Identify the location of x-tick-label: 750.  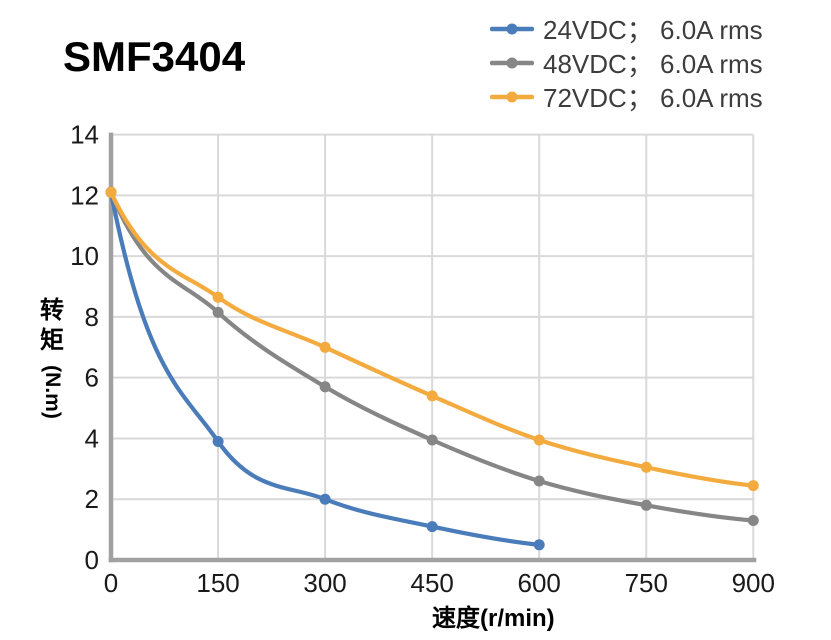
(646, 583).